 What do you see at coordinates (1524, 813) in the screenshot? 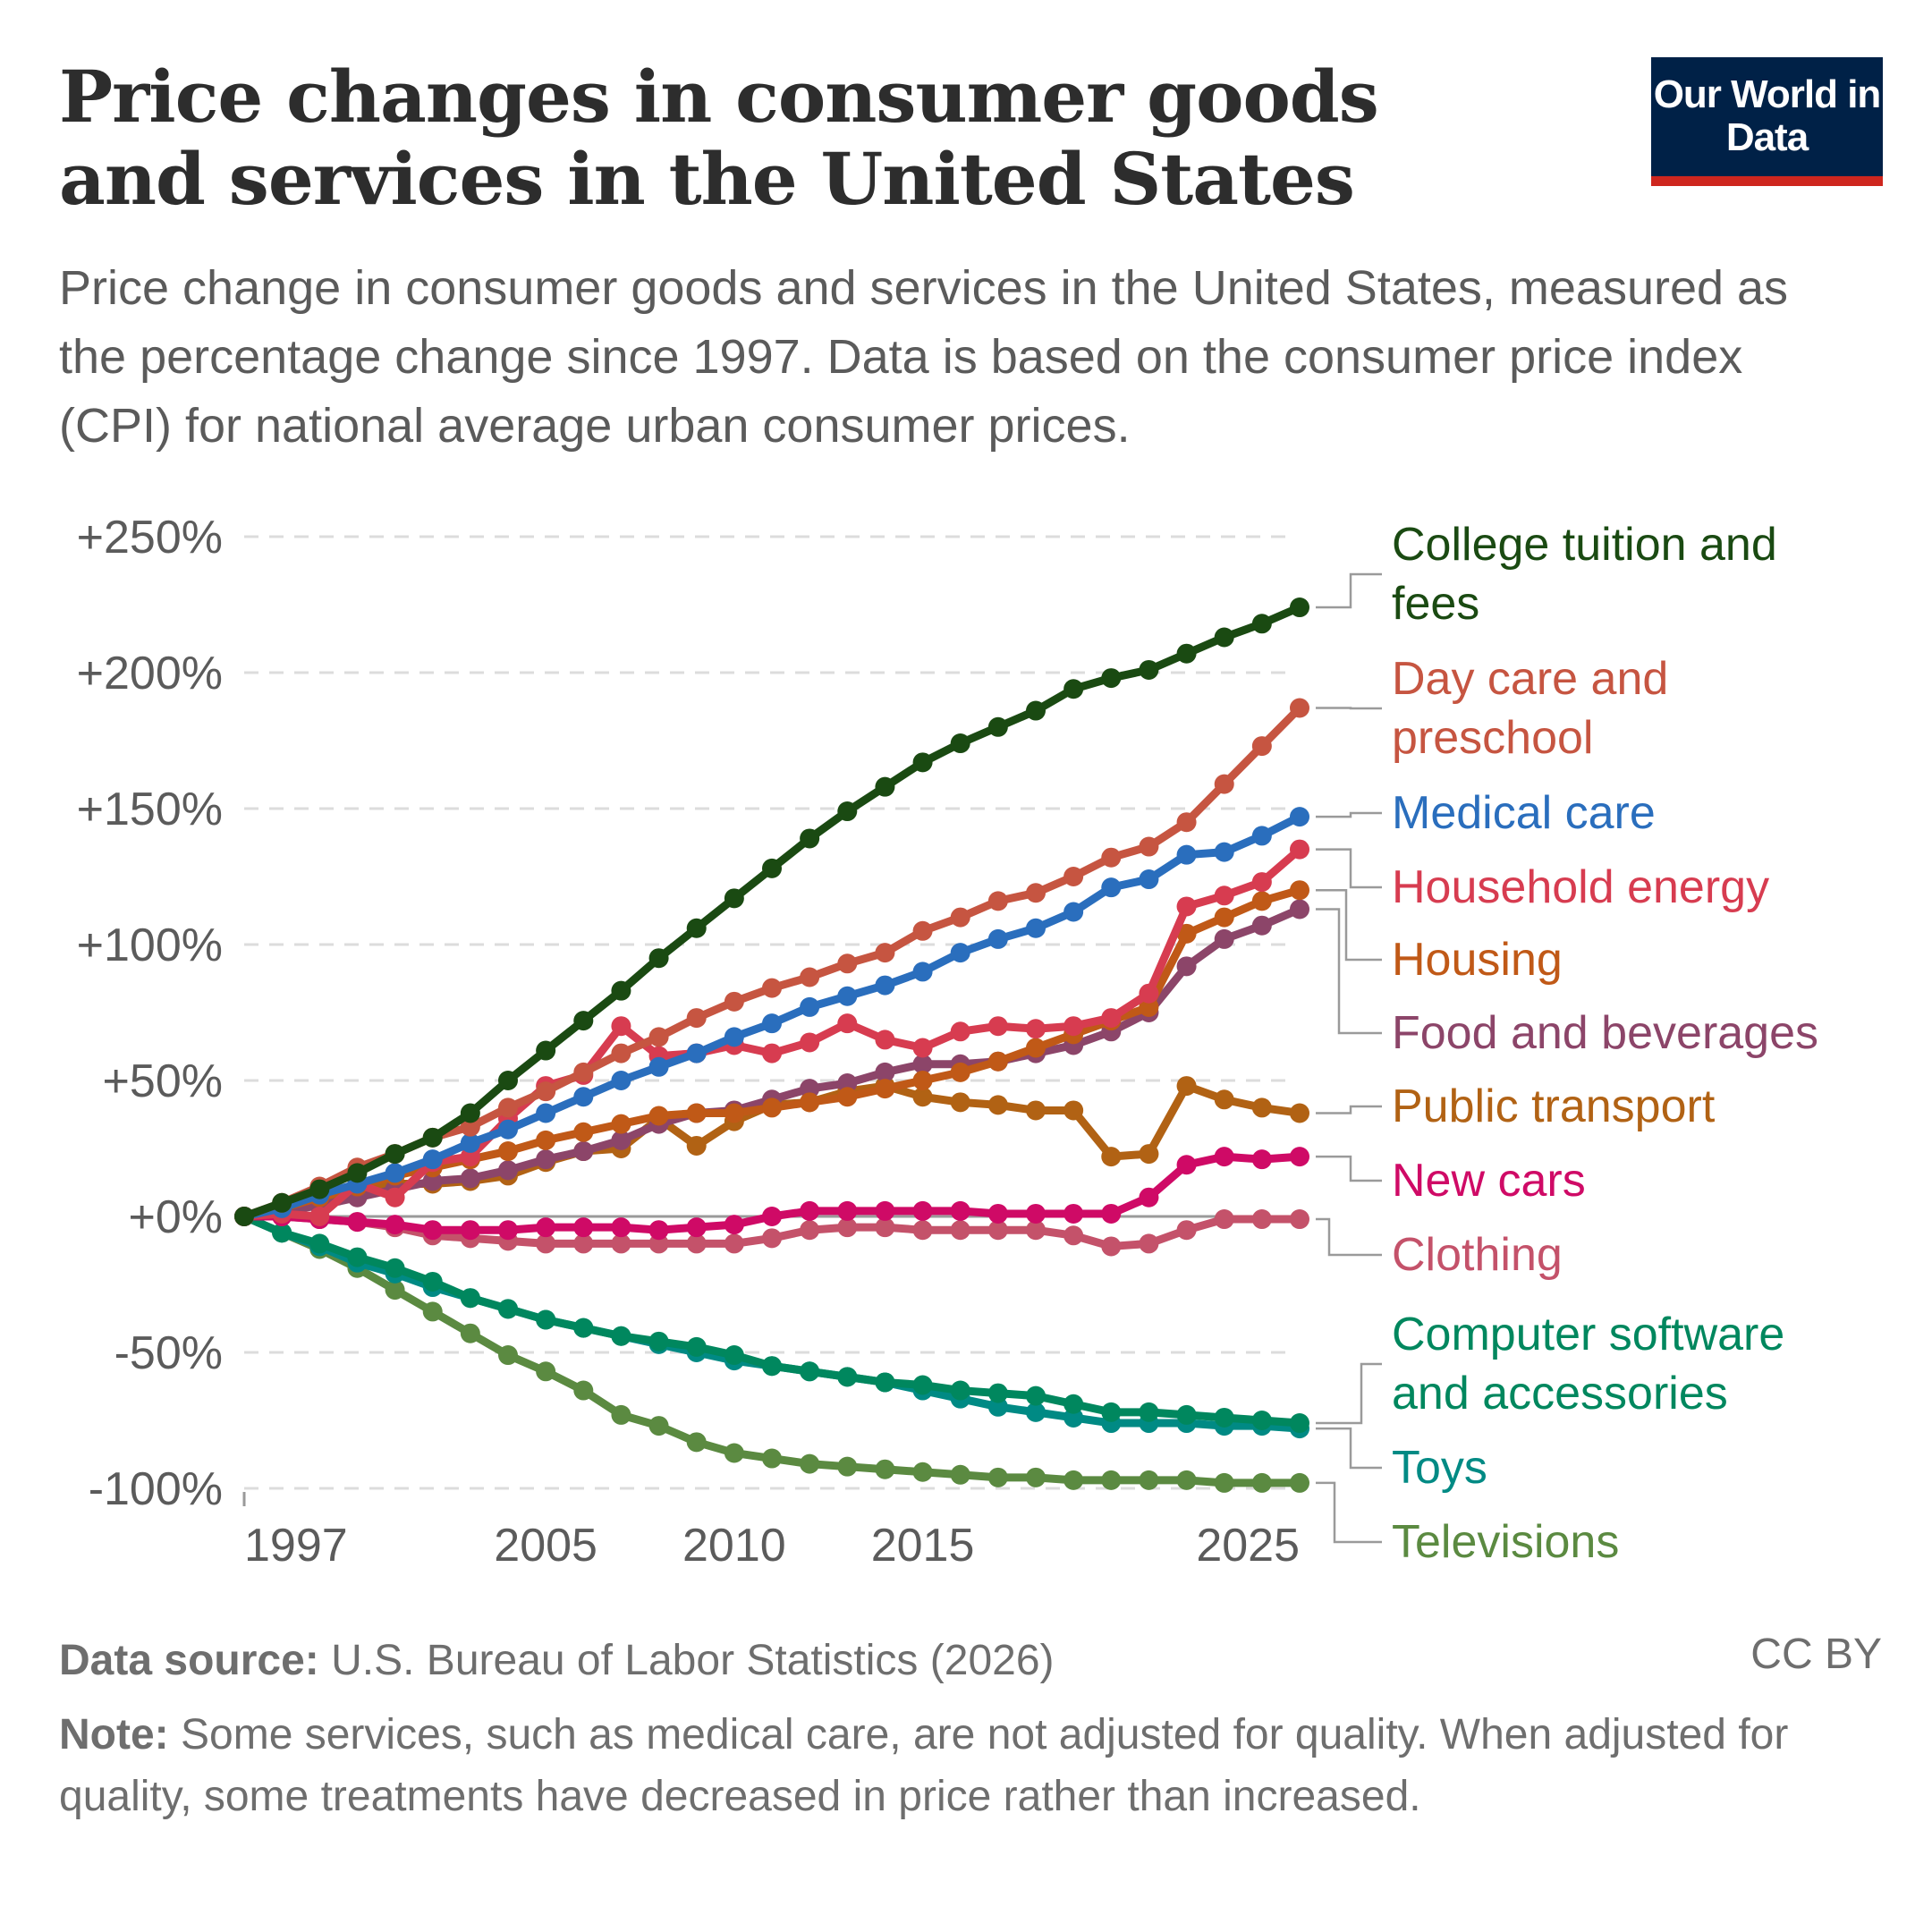
I see `series-label: Medical care` at bounding box center [1524, 813].